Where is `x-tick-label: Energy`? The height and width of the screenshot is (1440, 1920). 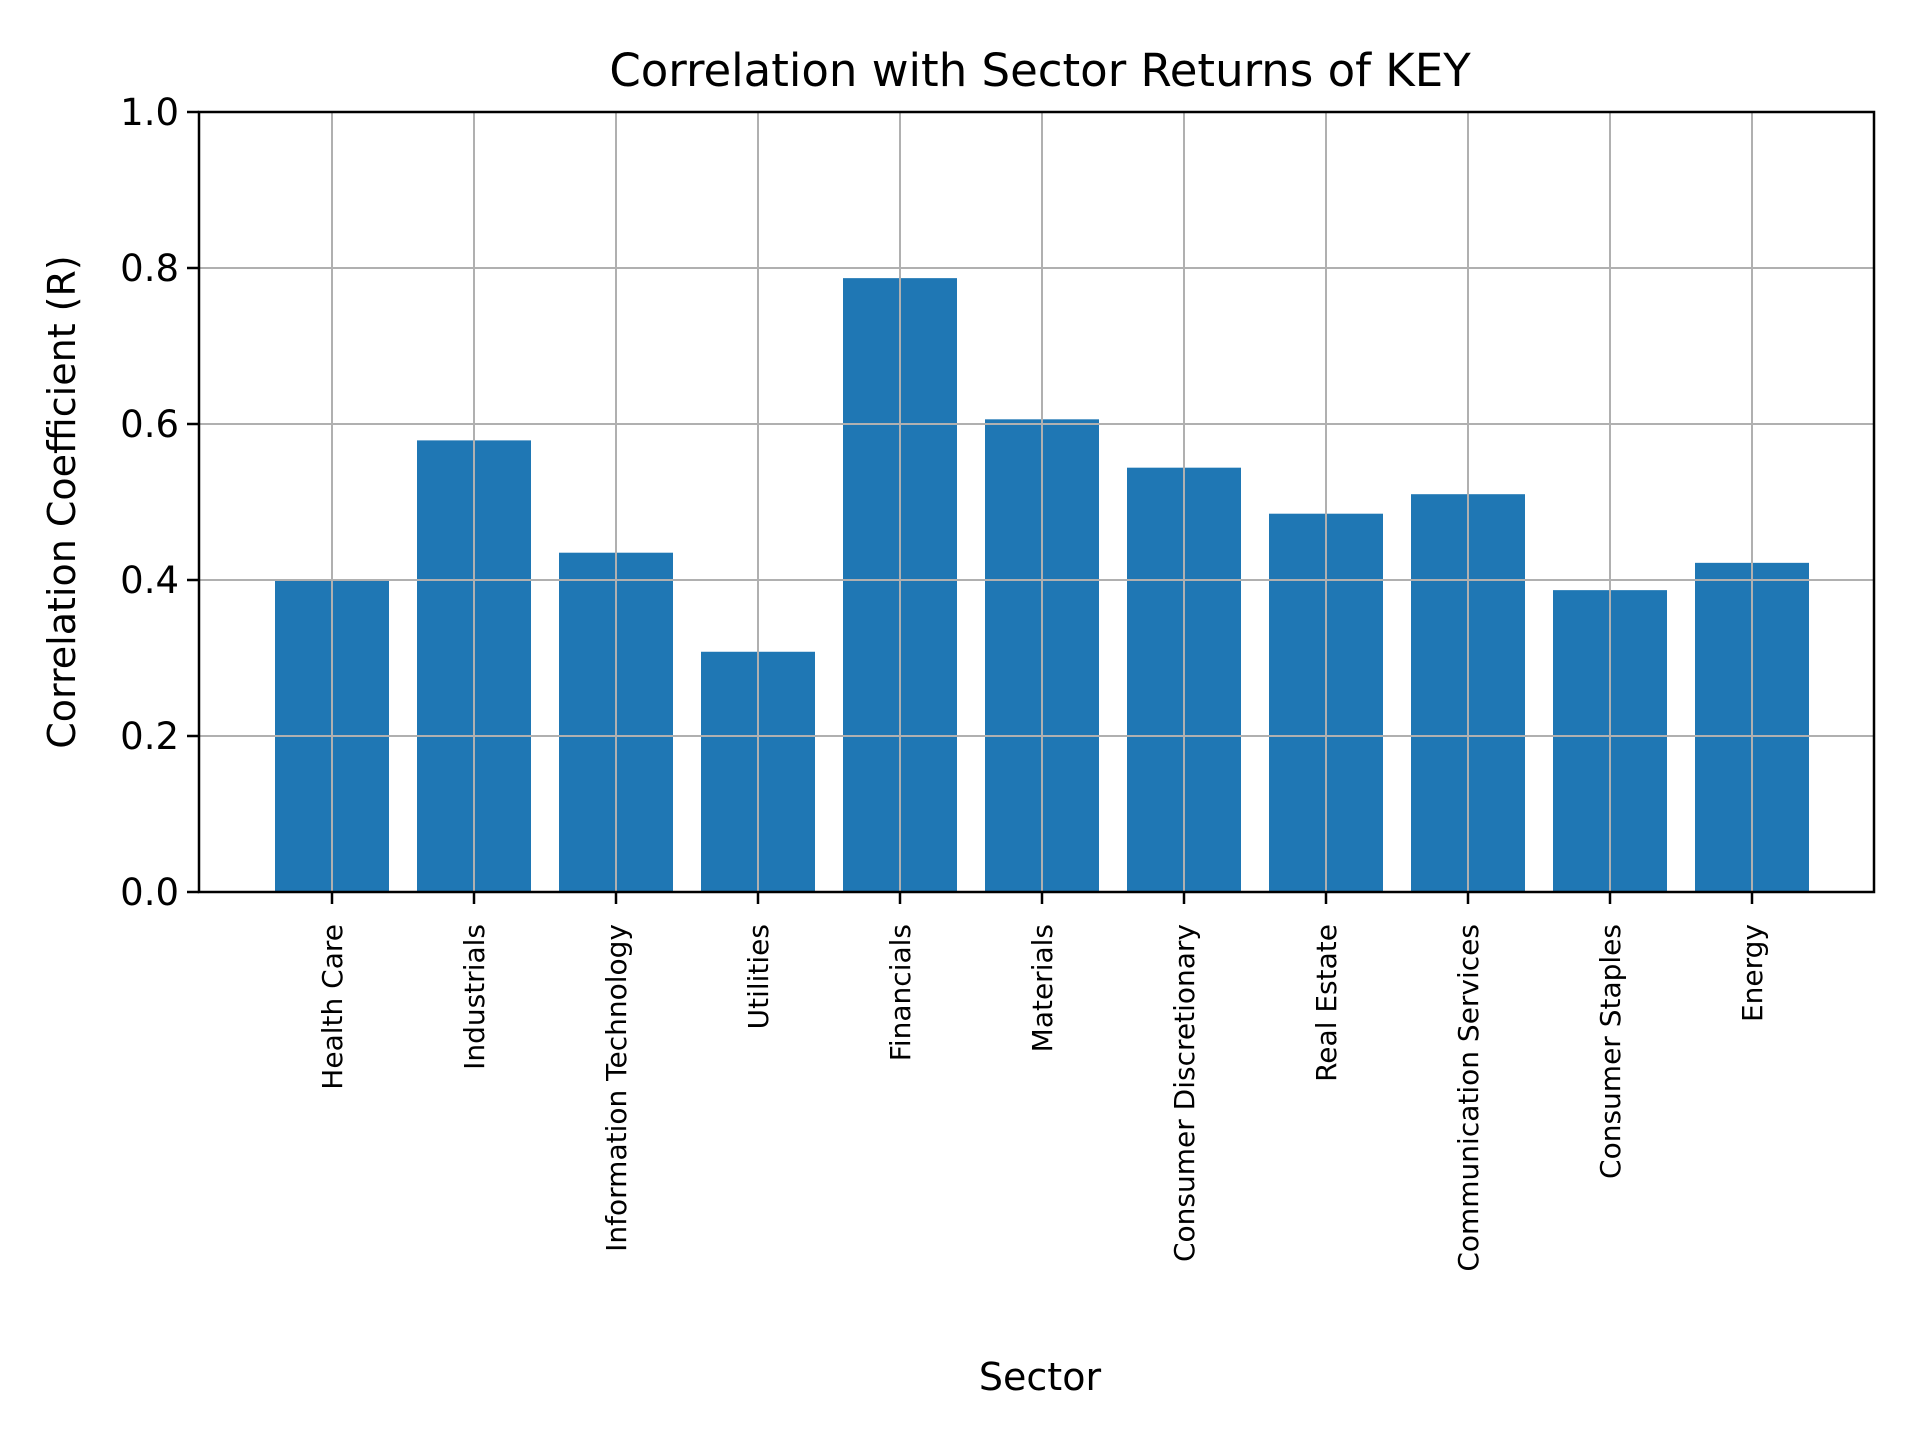 x-tick-label: Energy is located at coordinates (1752, 973).